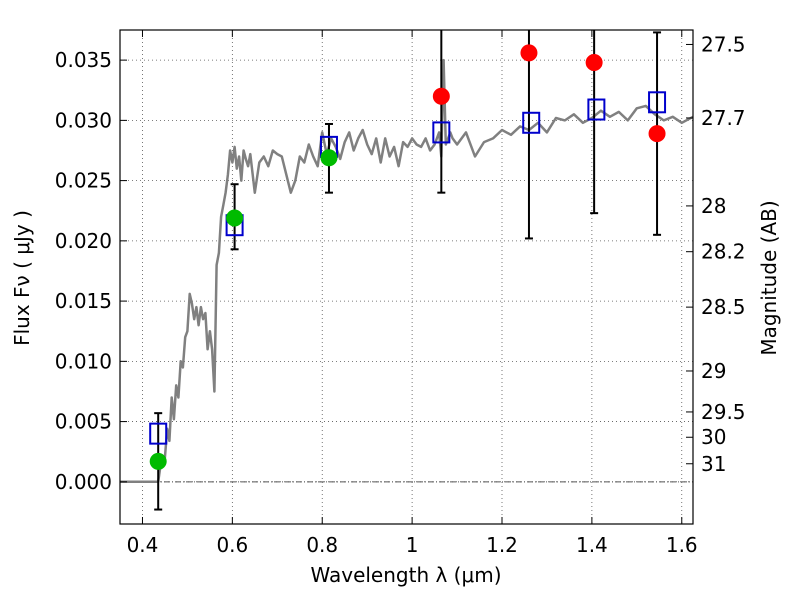 Image resolution: width=800 pixels, height=600 pixels. Describe the element at coordinates (723, 307) in the screenshot. I see `y2-tick-label: 28.5` at that location.